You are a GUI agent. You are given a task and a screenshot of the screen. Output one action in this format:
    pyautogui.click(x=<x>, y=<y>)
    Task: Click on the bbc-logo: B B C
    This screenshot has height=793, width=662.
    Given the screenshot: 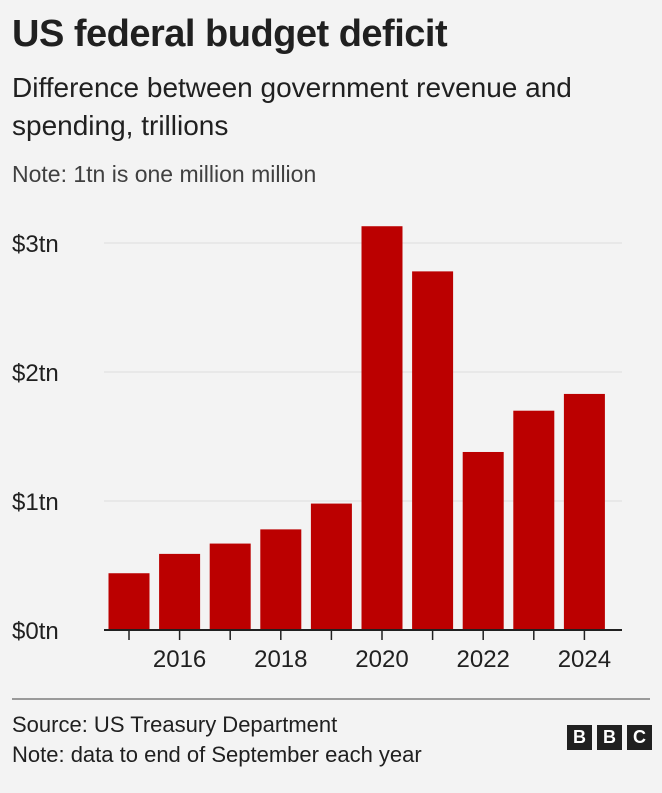 What is the action you would take?
    pyautogui.click(x=609, y=737)
    